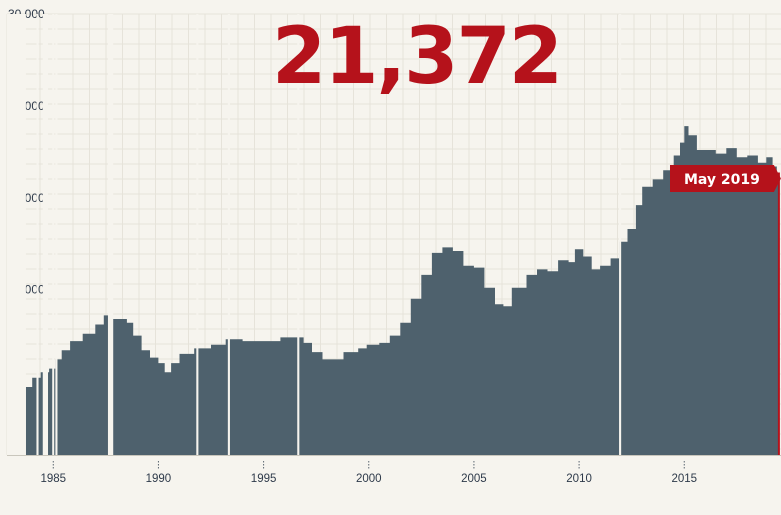 The width and height of the screenshot is (781, 515). What do you see at coordinates (722, 180) in the screenshot?
I see `latest-date-label: May 2019` at bounding box center [722, 180].